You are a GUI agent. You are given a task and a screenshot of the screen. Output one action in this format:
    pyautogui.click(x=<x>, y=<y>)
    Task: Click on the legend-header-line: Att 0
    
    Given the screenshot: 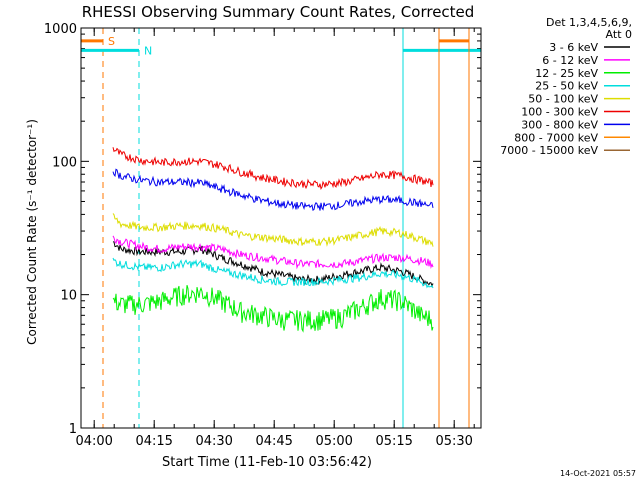 What is the action you would take?
    pyautogui.click(x=619, y=34)
    